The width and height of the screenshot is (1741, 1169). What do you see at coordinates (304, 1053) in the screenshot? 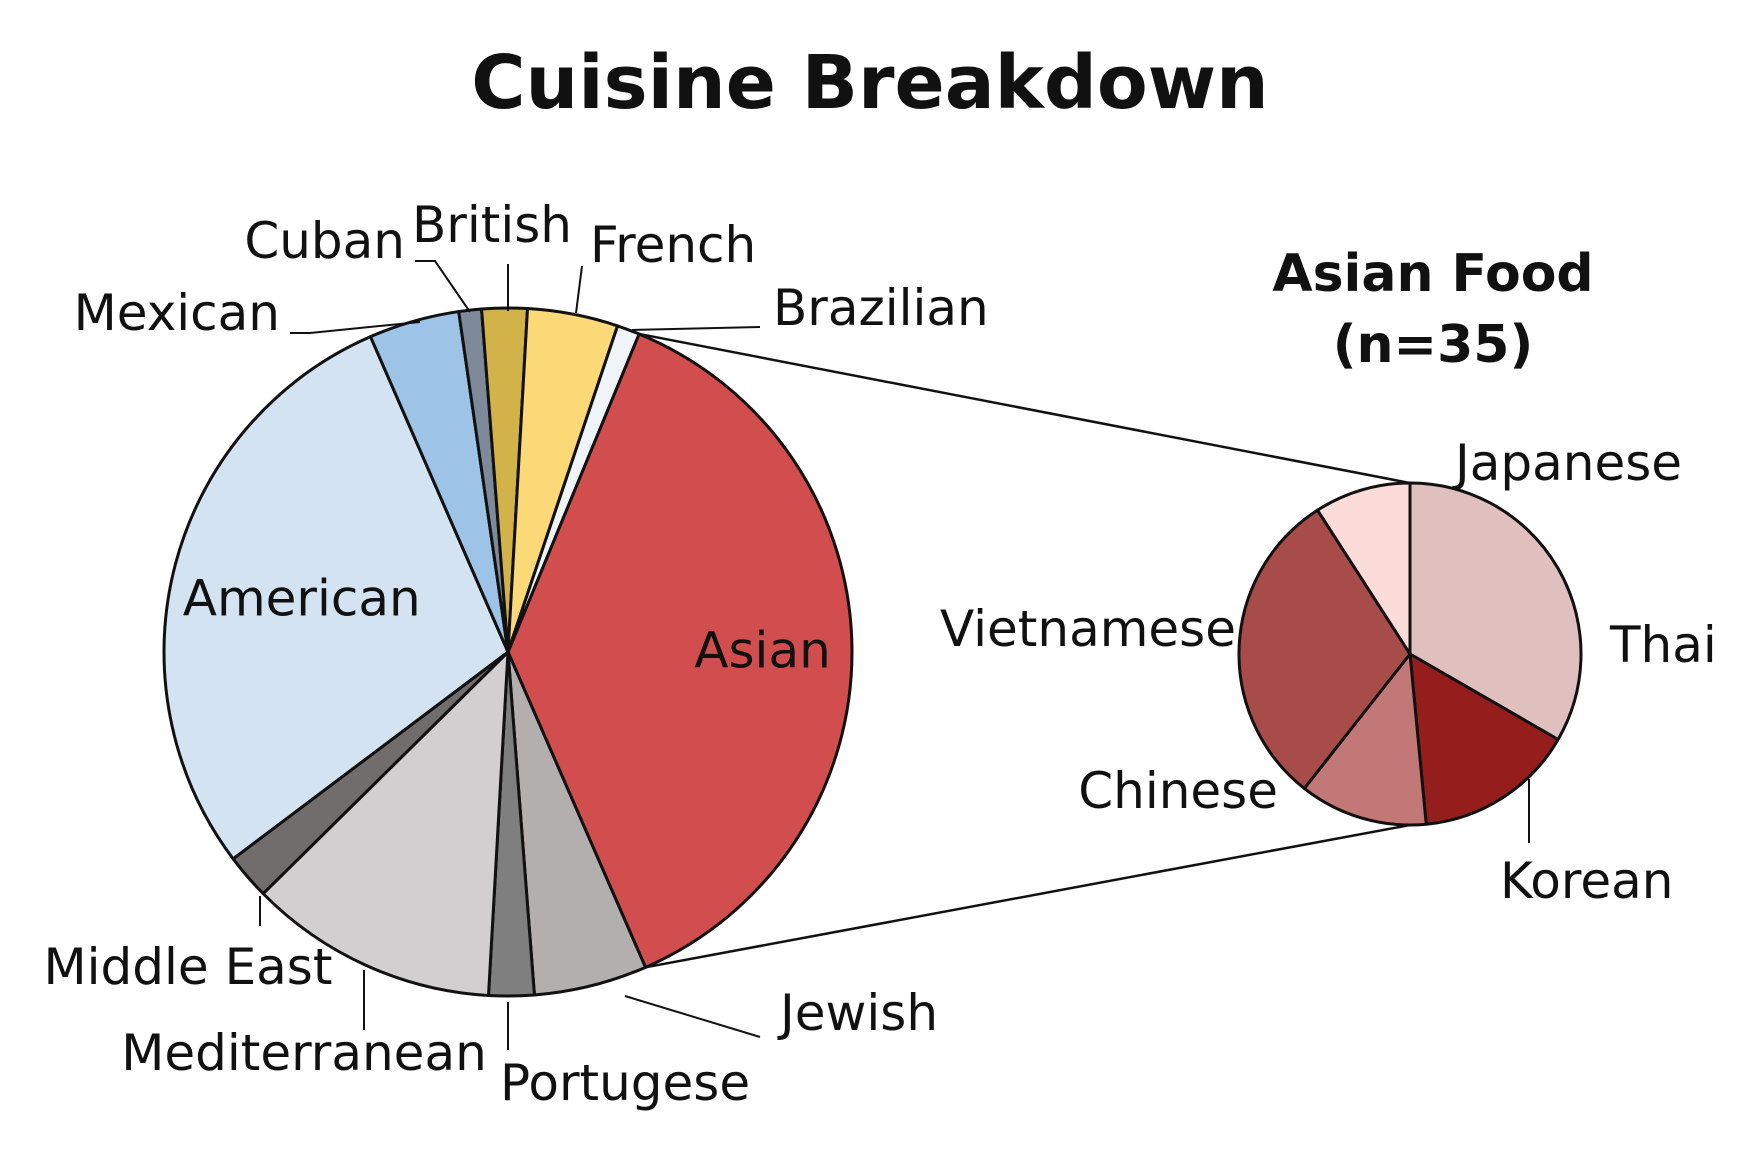
I see `label-mediterranean: Mediterranean` at bounding box center [304, 1053].